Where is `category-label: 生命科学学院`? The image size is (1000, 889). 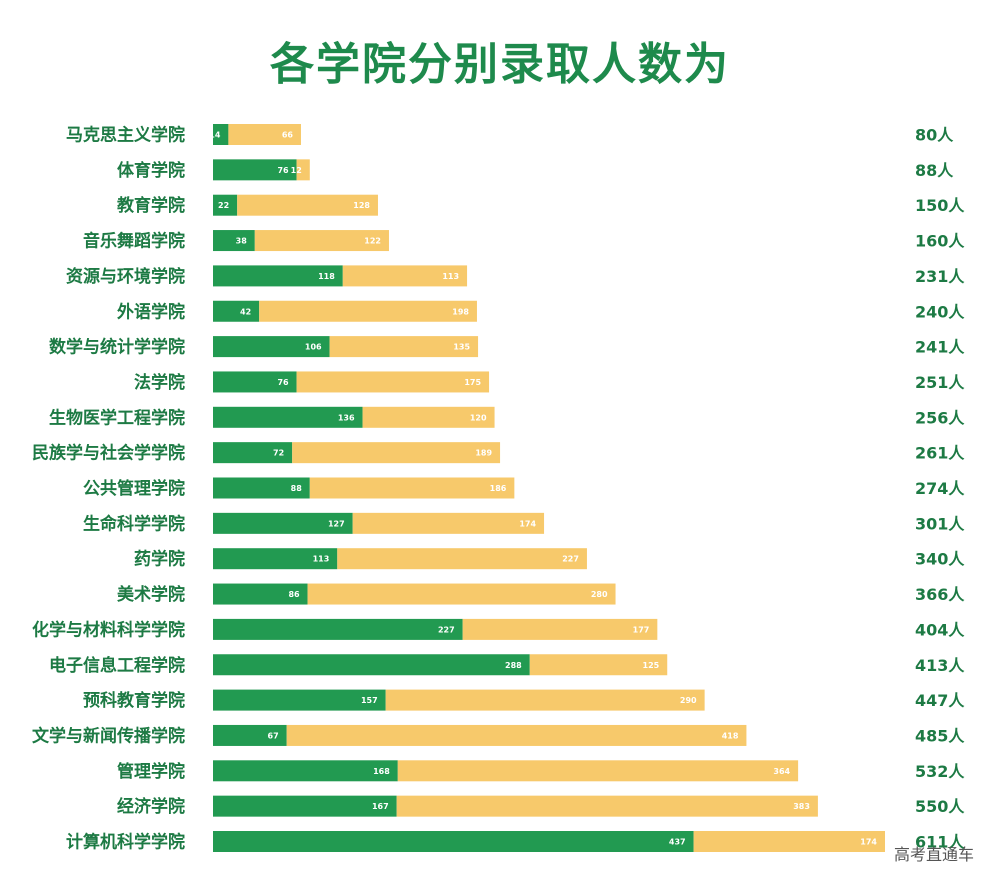 category-label: 生命科学学院 is located at coordinates (134, 523).